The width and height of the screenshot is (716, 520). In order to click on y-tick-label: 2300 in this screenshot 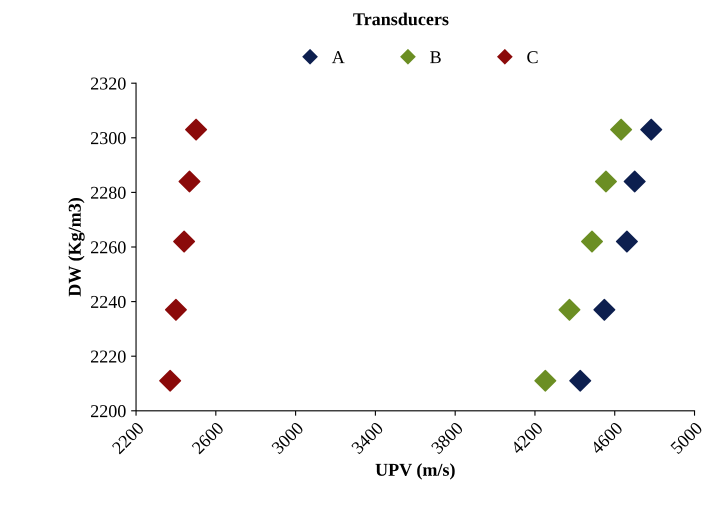, I will do `click(108, 138)`.